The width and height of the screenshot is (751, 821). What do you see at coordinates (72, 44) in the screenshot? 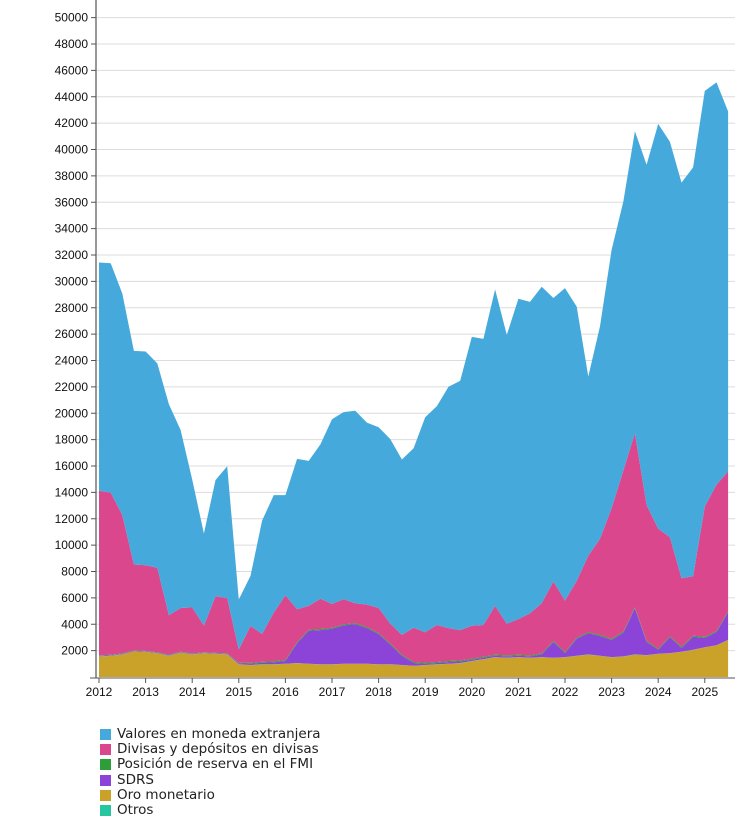
I see `ytick-label: 48000` at bounding box center [72, 44].